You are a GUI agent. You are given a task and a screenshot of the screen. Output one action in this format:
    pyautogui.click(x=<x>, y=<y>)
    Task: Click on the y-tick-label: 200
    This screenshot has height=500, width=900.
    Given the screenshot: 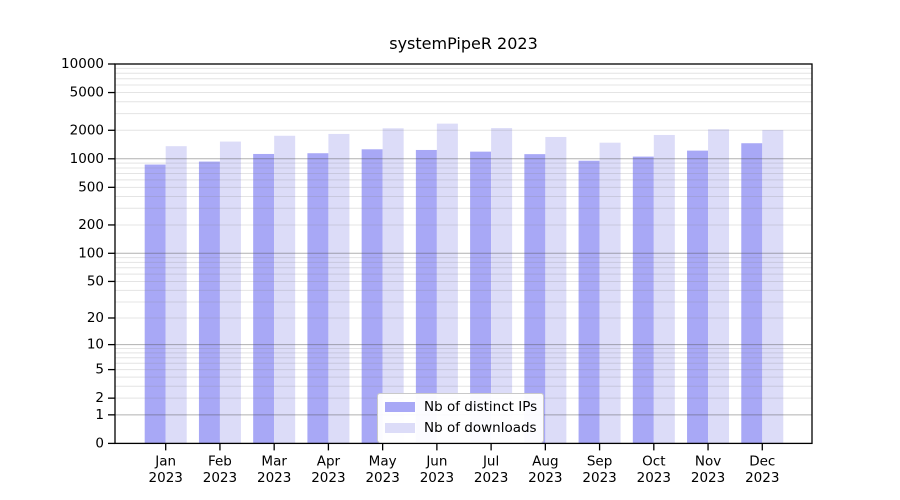 What is the action you would take?
    pyautogui.click(x=91, y=225)
    